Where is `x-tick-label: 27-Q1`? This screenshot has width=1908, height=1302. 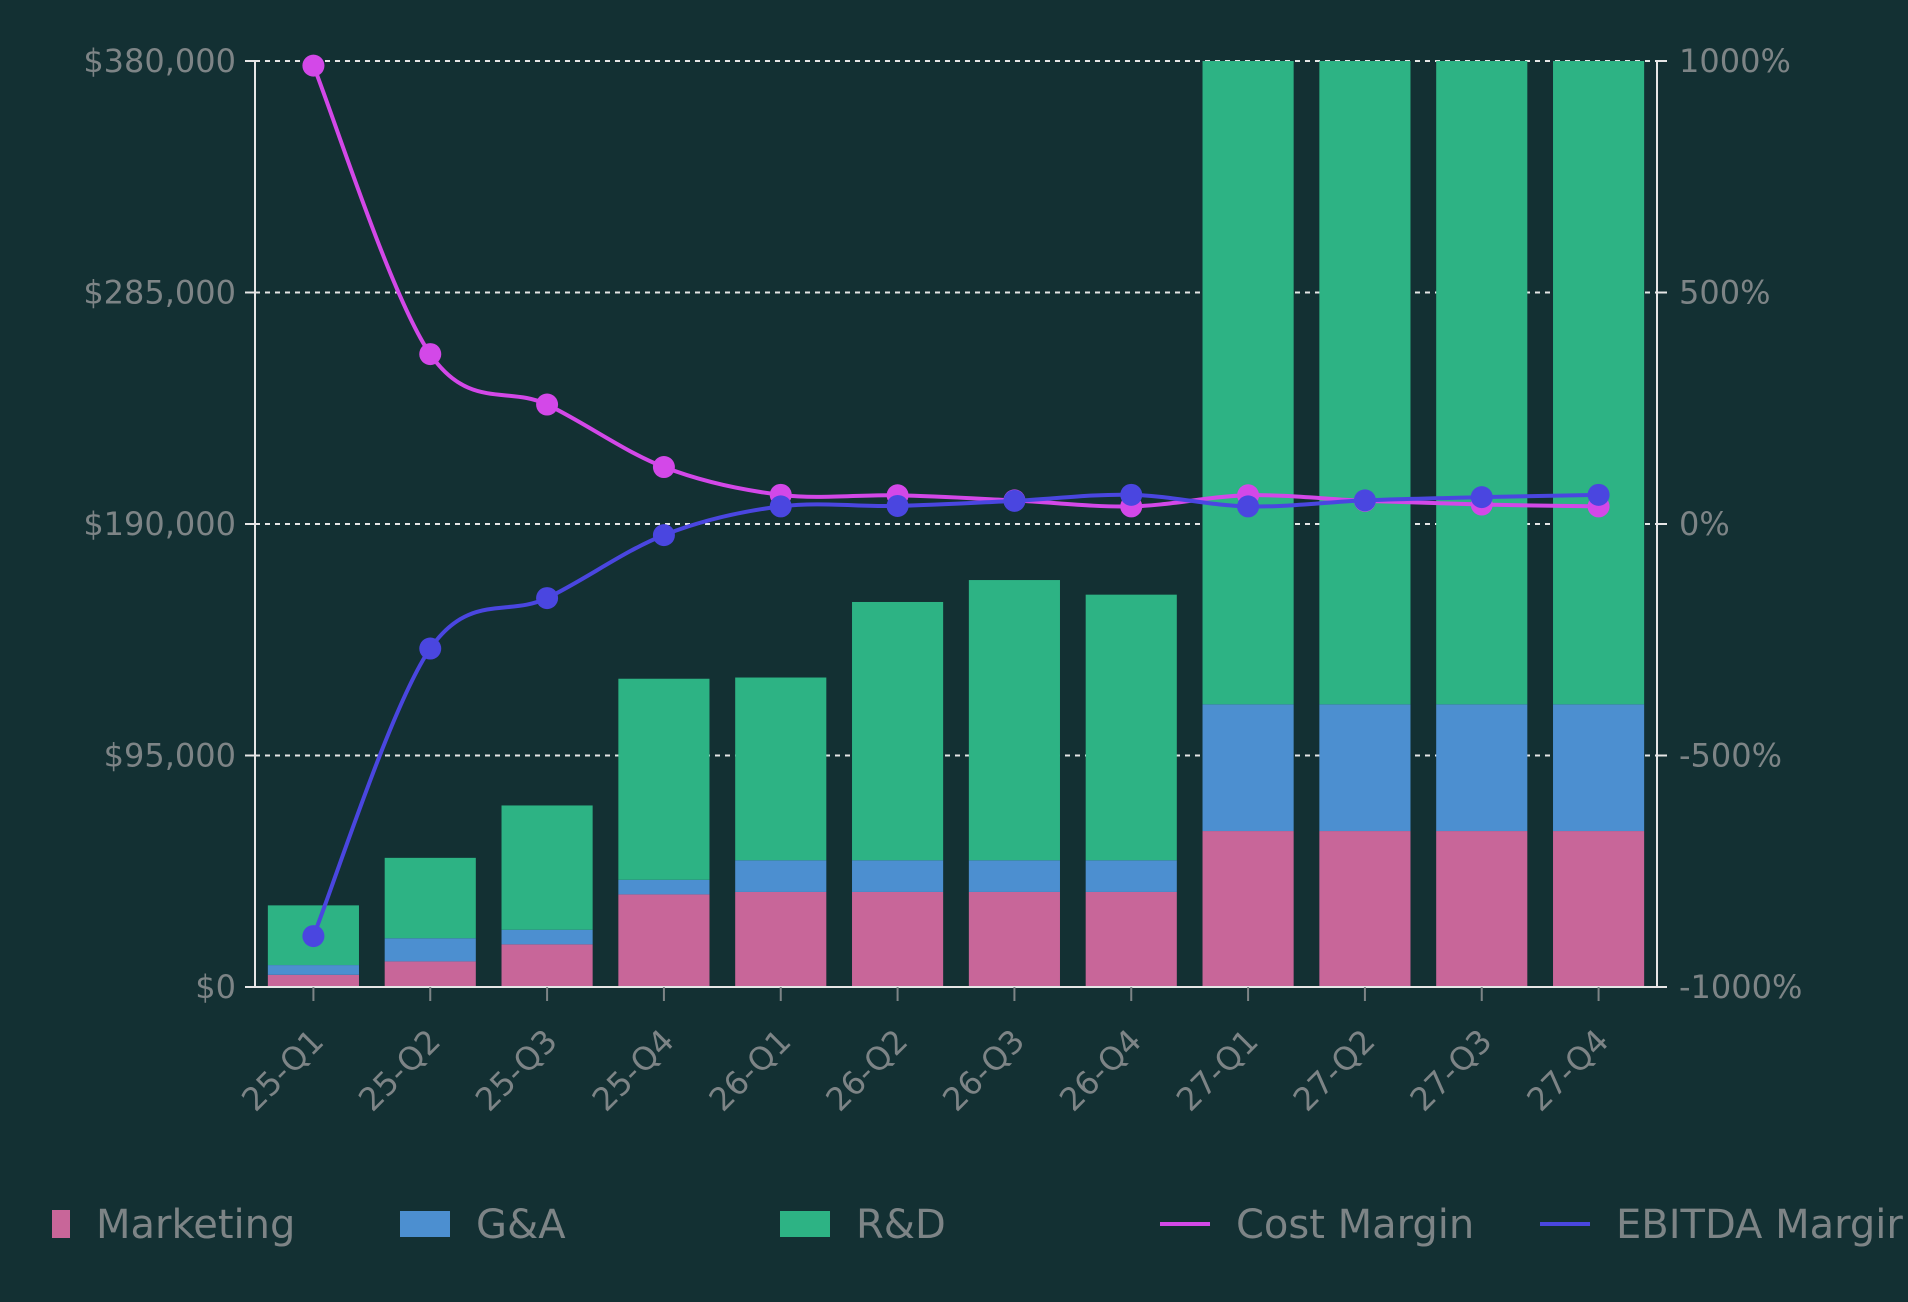 x-tick-label: 27-Q1 is located at coordinates (1217, 1070).